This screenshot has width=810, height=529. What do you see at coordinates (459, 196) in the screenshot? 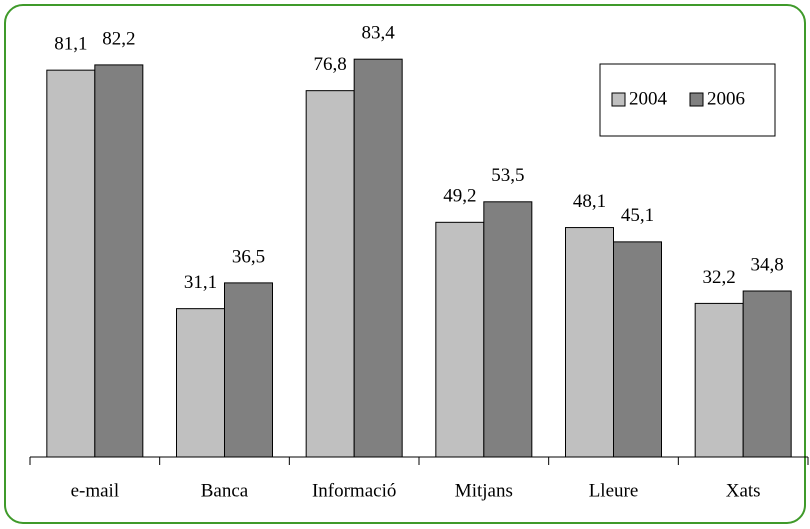
I see `value-label: 49,2` at bounding box center [459, 196].